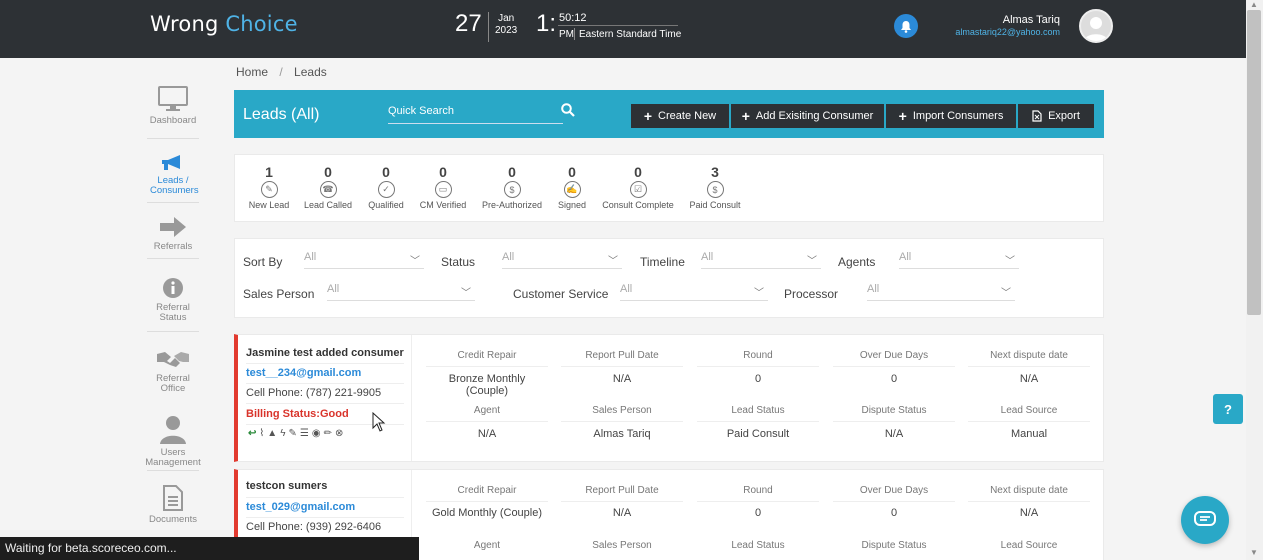  Describe the element at coordinates (173, 246) in the screenshot. I see `sidebar-item-label: Referrals` at that location.